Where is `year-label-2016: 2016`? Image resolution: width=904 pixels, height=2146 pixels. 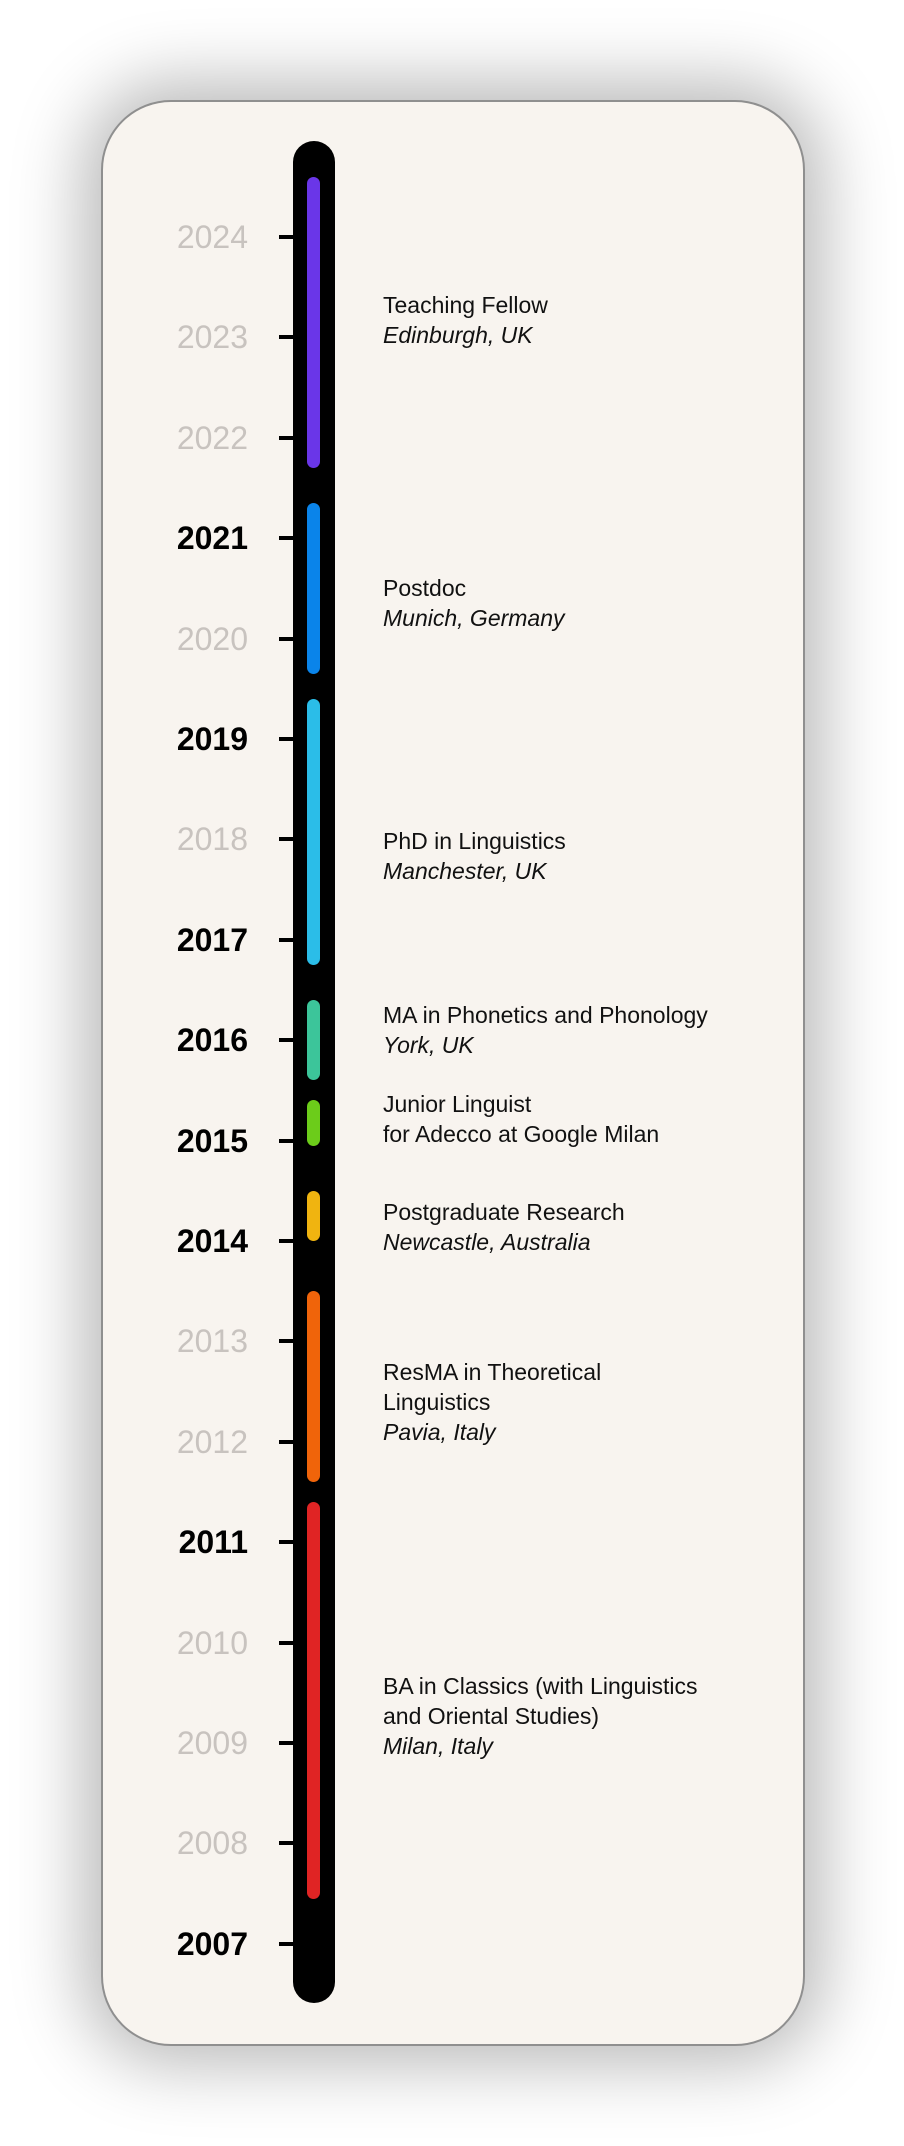 year-label-2016: 2016 is located at coordinates (212, 1040).